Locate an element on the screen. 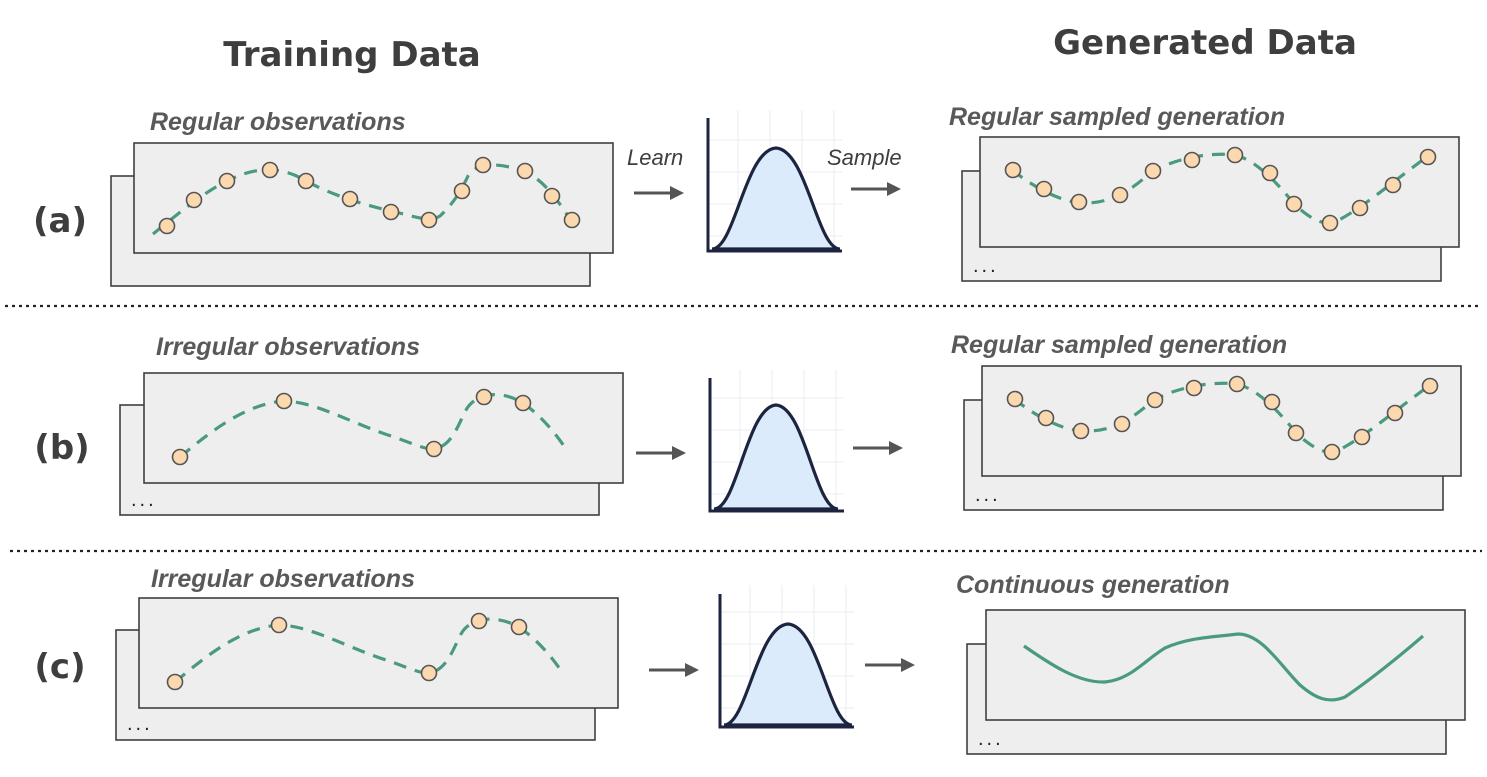  row-b-sample-arrow is located at coordinates (878, 448).